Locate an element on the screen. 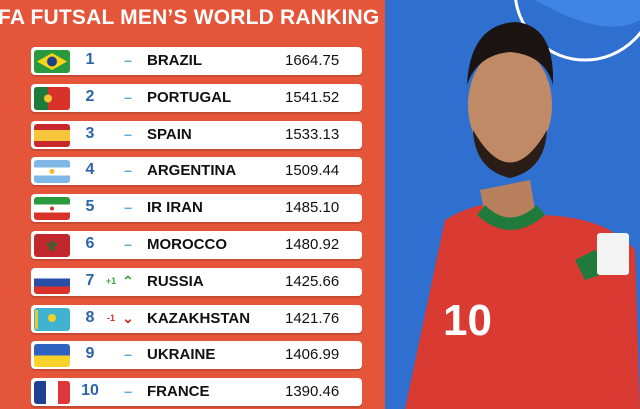  rank-number: 5 is located at coordinates (90, 207).